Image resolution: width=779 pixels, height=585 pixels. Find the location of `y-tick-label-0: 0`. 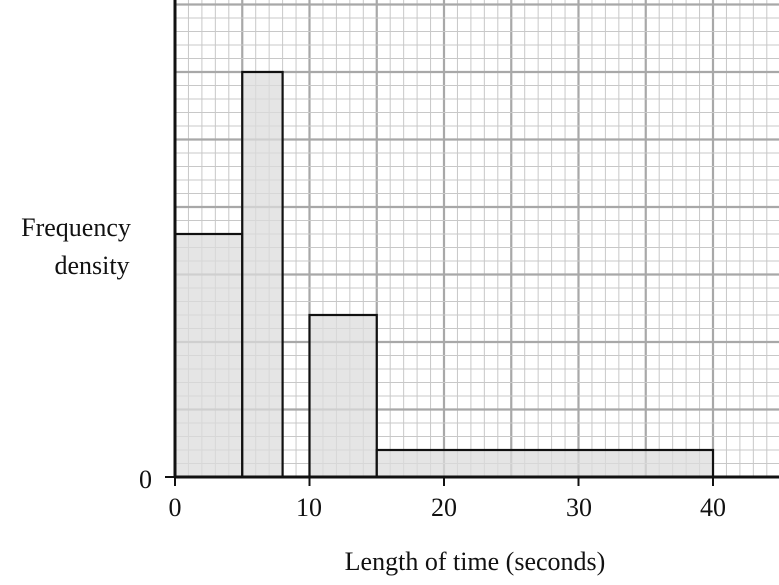

y-tick-label-0: 0 is located at coordinates (145, 479).